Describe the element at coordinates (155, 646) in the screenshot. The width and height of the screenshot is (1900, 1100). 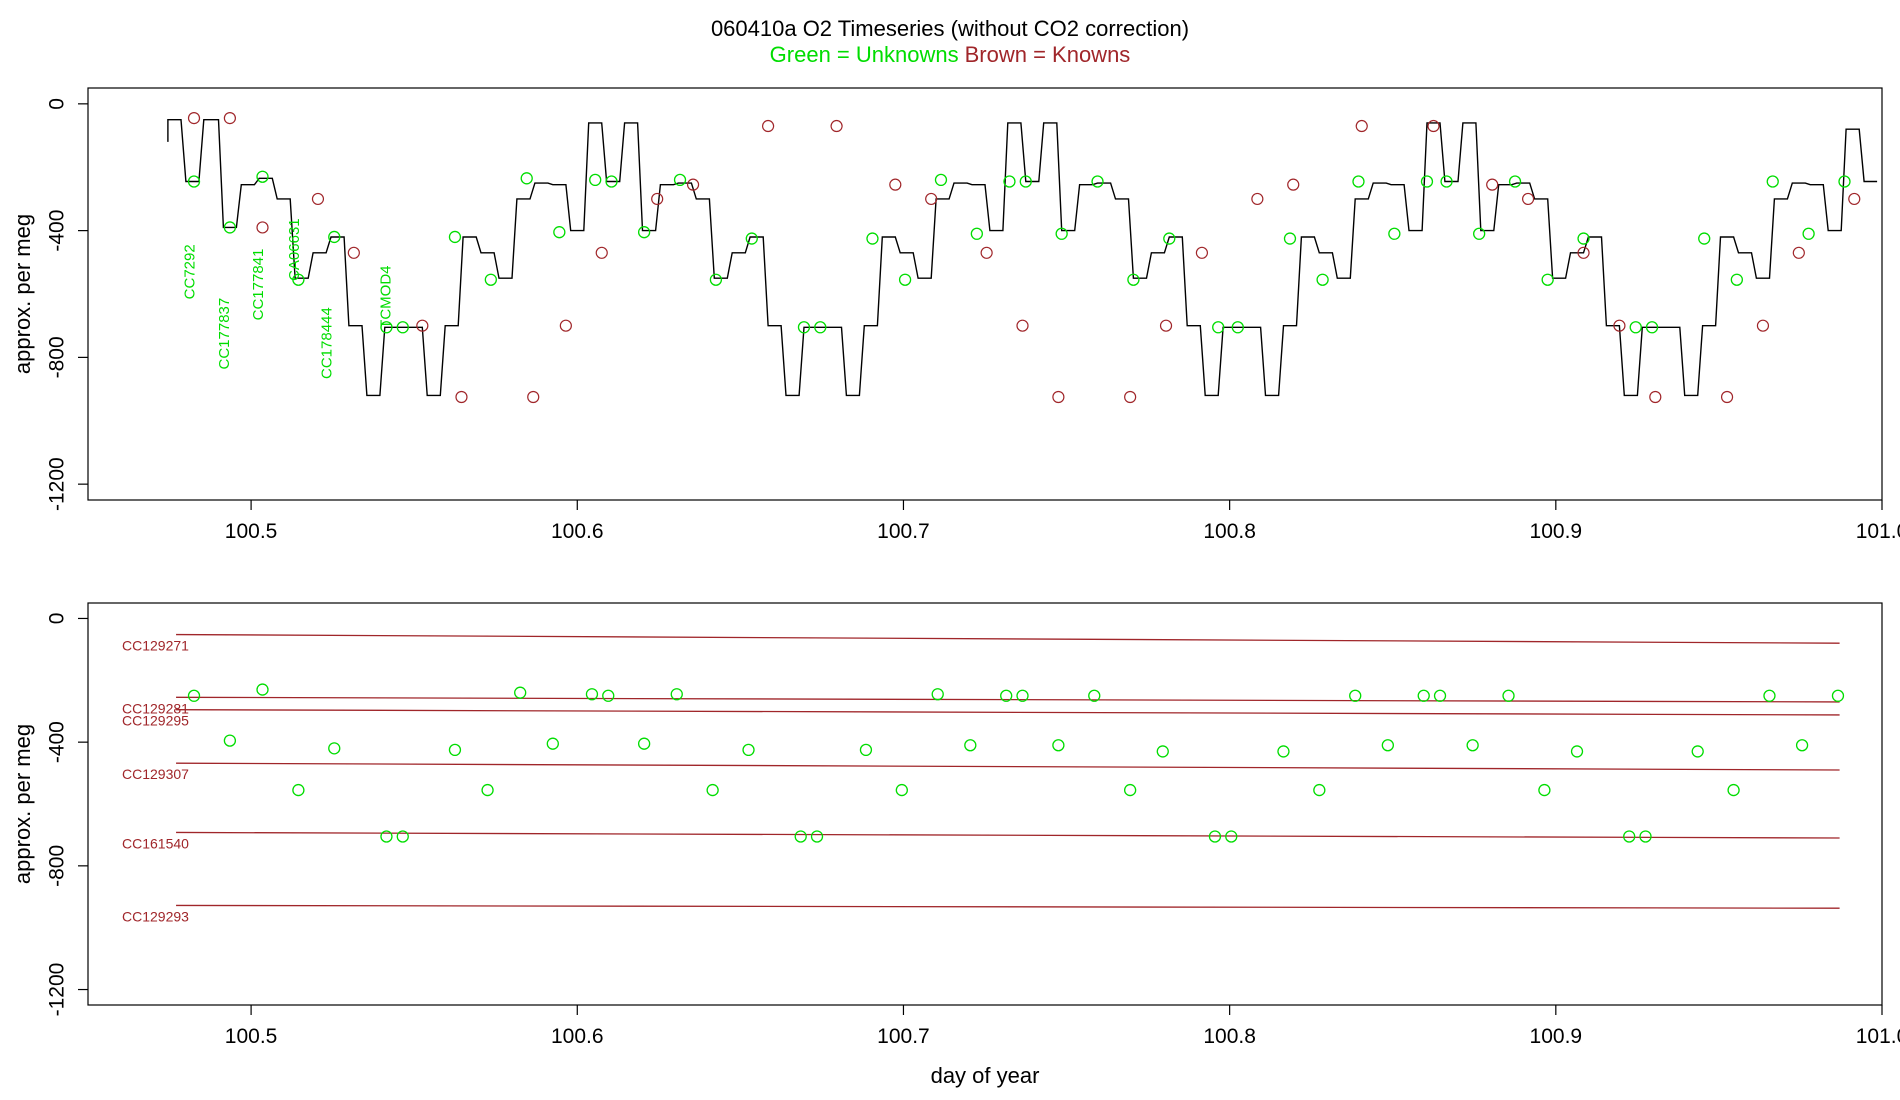
I see `known-line-label: CC129271` at that location.